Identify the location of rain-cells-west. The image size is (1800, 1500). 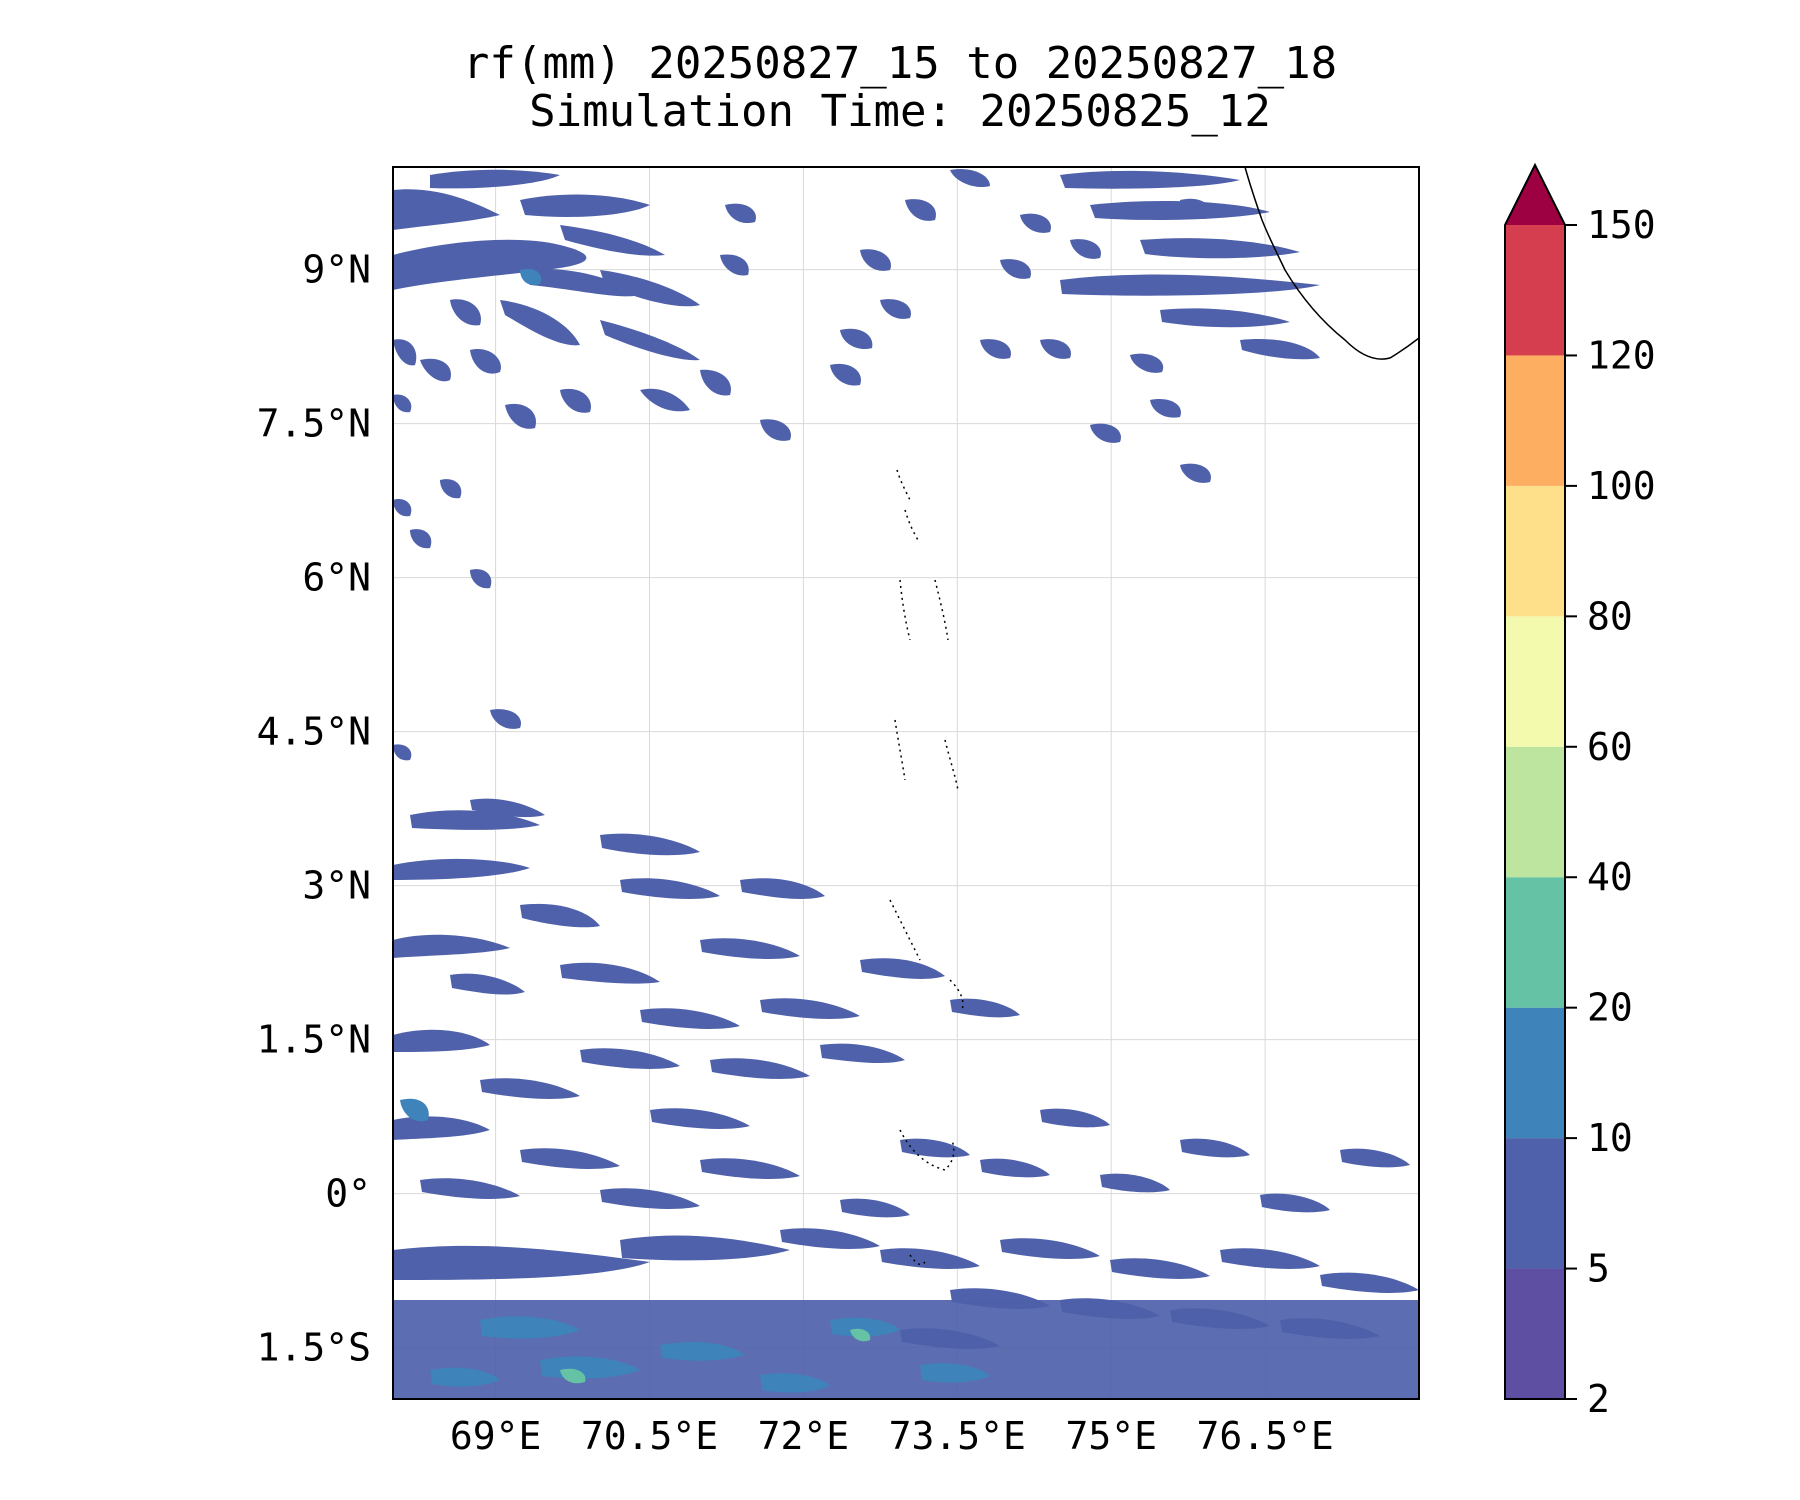
(457, 620).